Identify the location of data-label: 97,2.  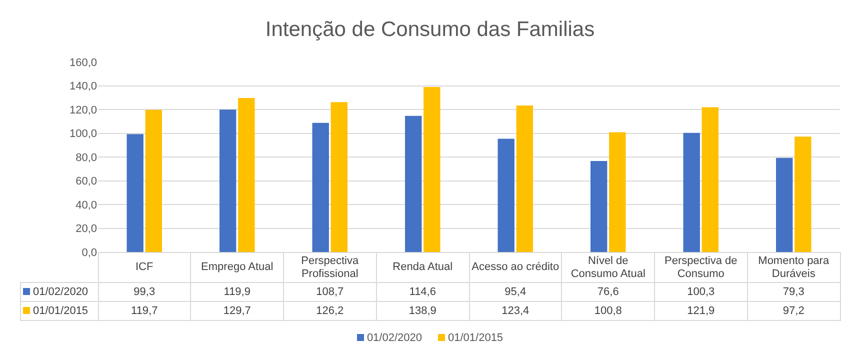
(793, 311).